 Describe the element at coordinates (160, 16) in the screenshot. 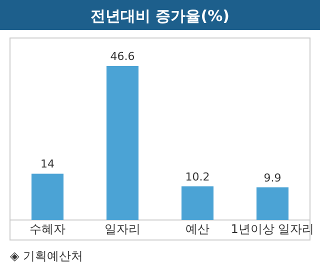

I see `chart-title: 전년대비 증가율(%)` at that location.